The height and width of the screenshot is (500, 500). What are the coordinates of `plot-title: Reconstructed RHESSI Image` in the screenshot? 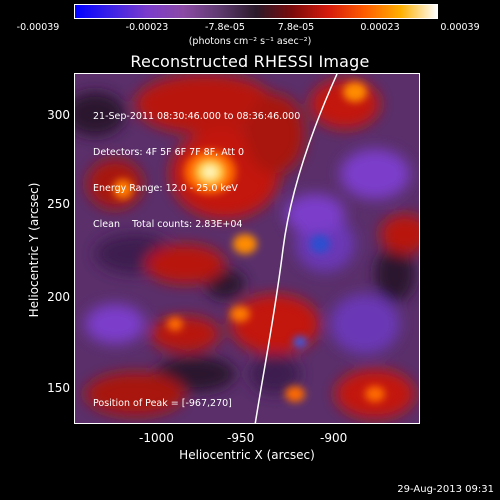 It's located at (250, 61).